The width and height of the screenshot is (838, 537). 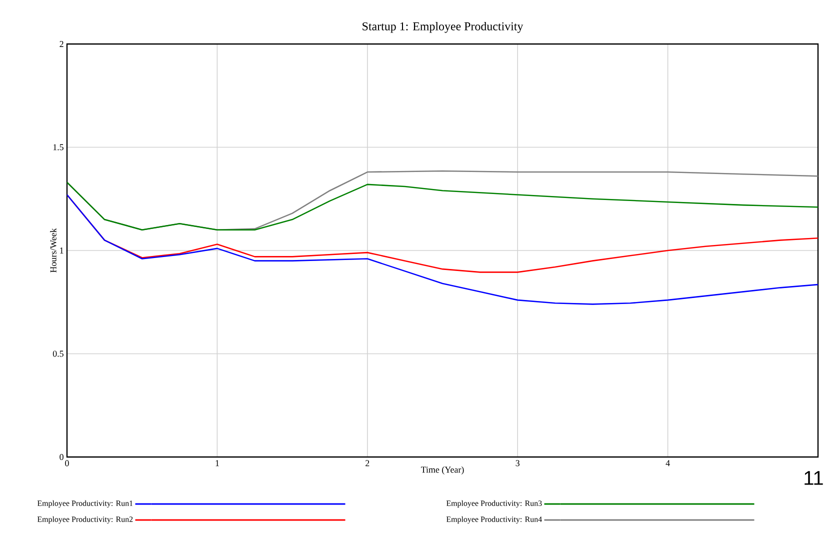 I want to click on x-axis-title: Time (Year), so click(x=442, y=470).